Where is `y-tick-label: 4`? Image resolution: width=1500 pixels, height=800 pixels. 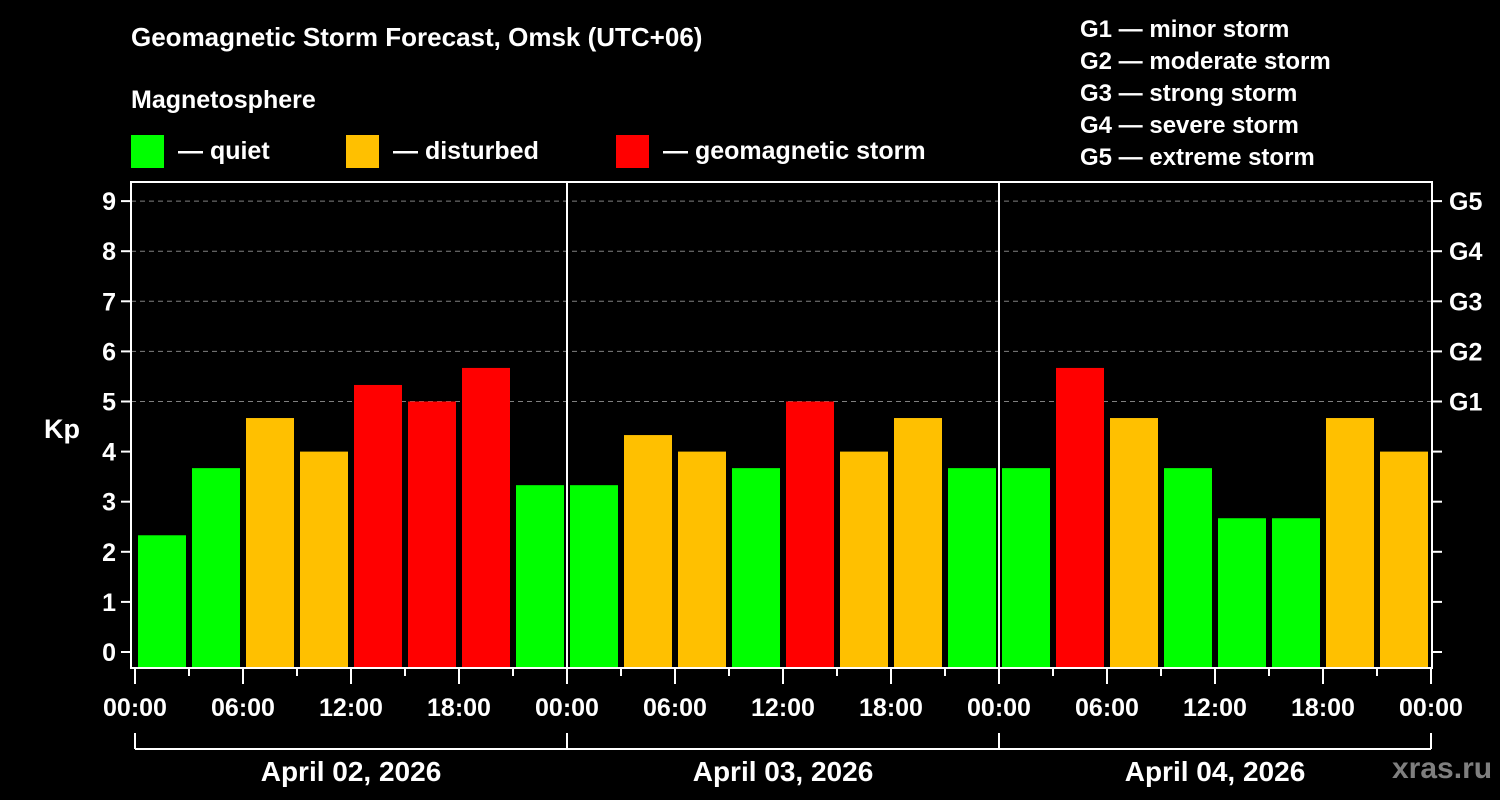 y-tick-label: 4 is located at coordinates (109, 453).